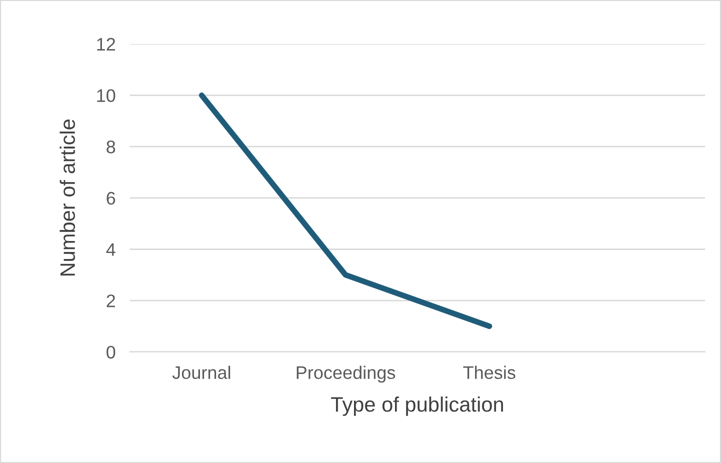 This screenshot has width=721, height=463. Describe the element at coordinates (111, 147) in the screenshot. I see `y-tick-label: 8` at that location.